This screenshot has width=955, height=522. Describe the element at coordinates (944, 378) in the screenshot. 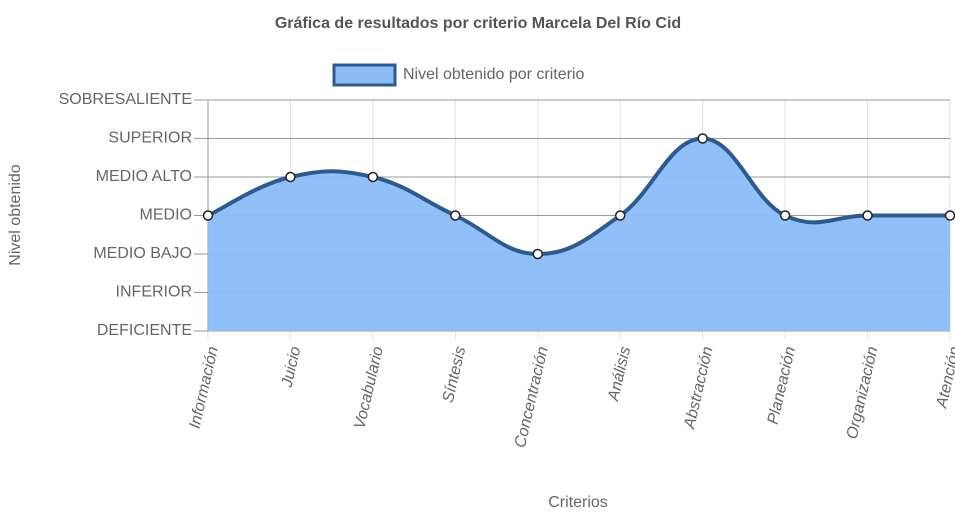

I see `x-tick-label: Atención` at that location.